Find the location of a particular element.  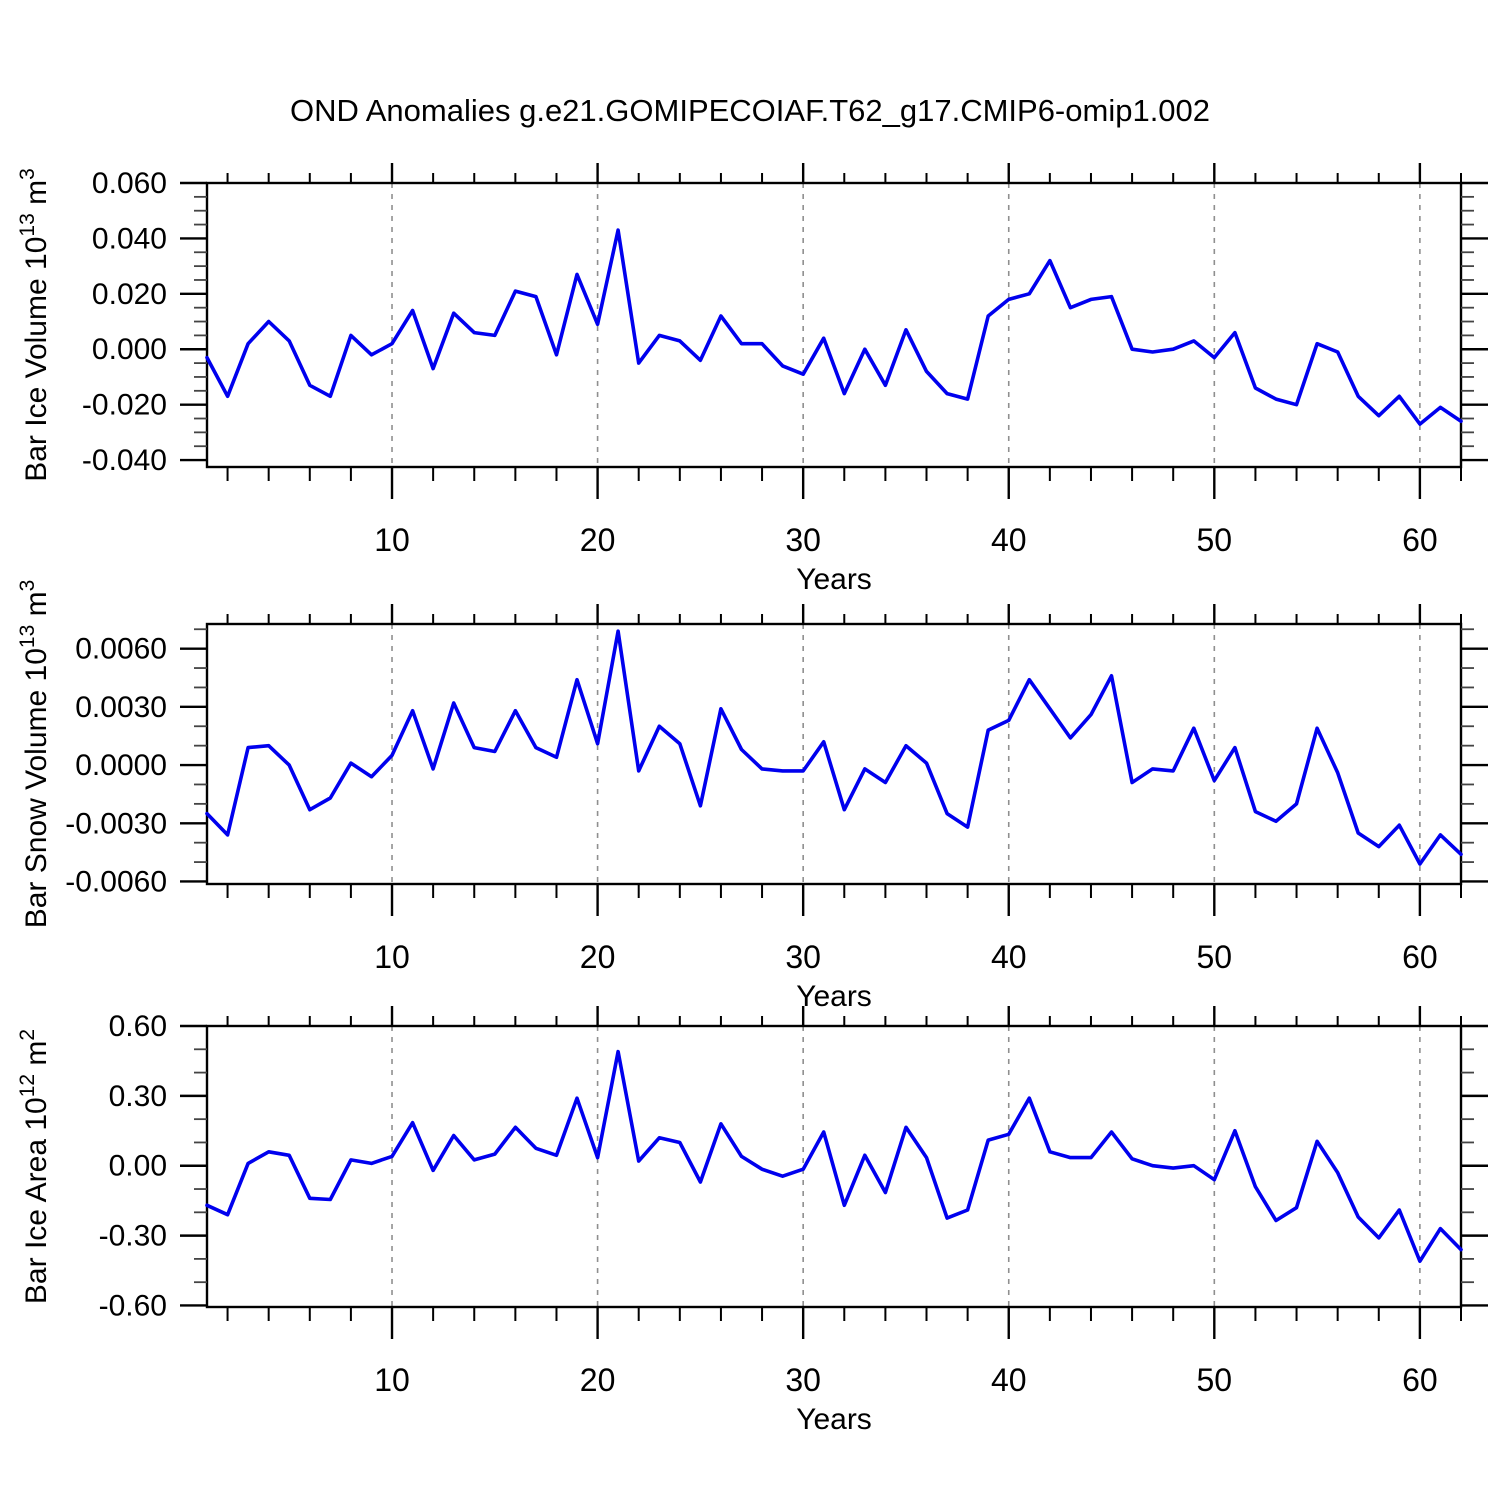

y-tick-label: 0.060 is located at coordinates (129, 183).